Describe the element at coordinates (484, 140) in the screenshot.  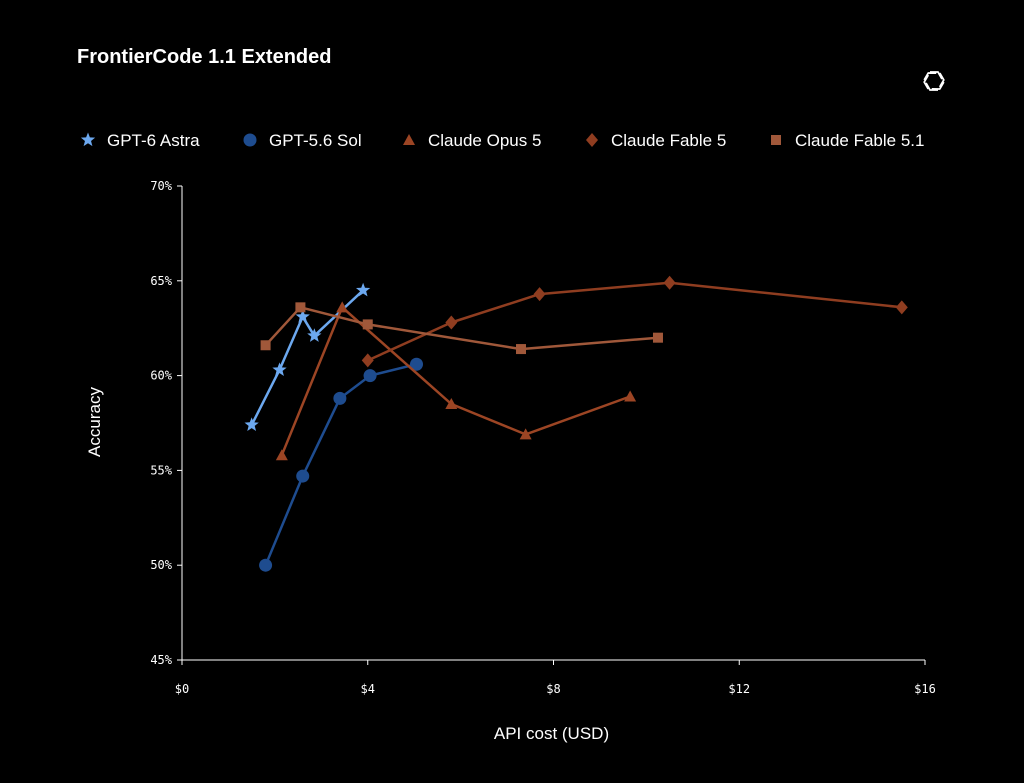
I see `legend-label: Claude Opus 5` at that location.